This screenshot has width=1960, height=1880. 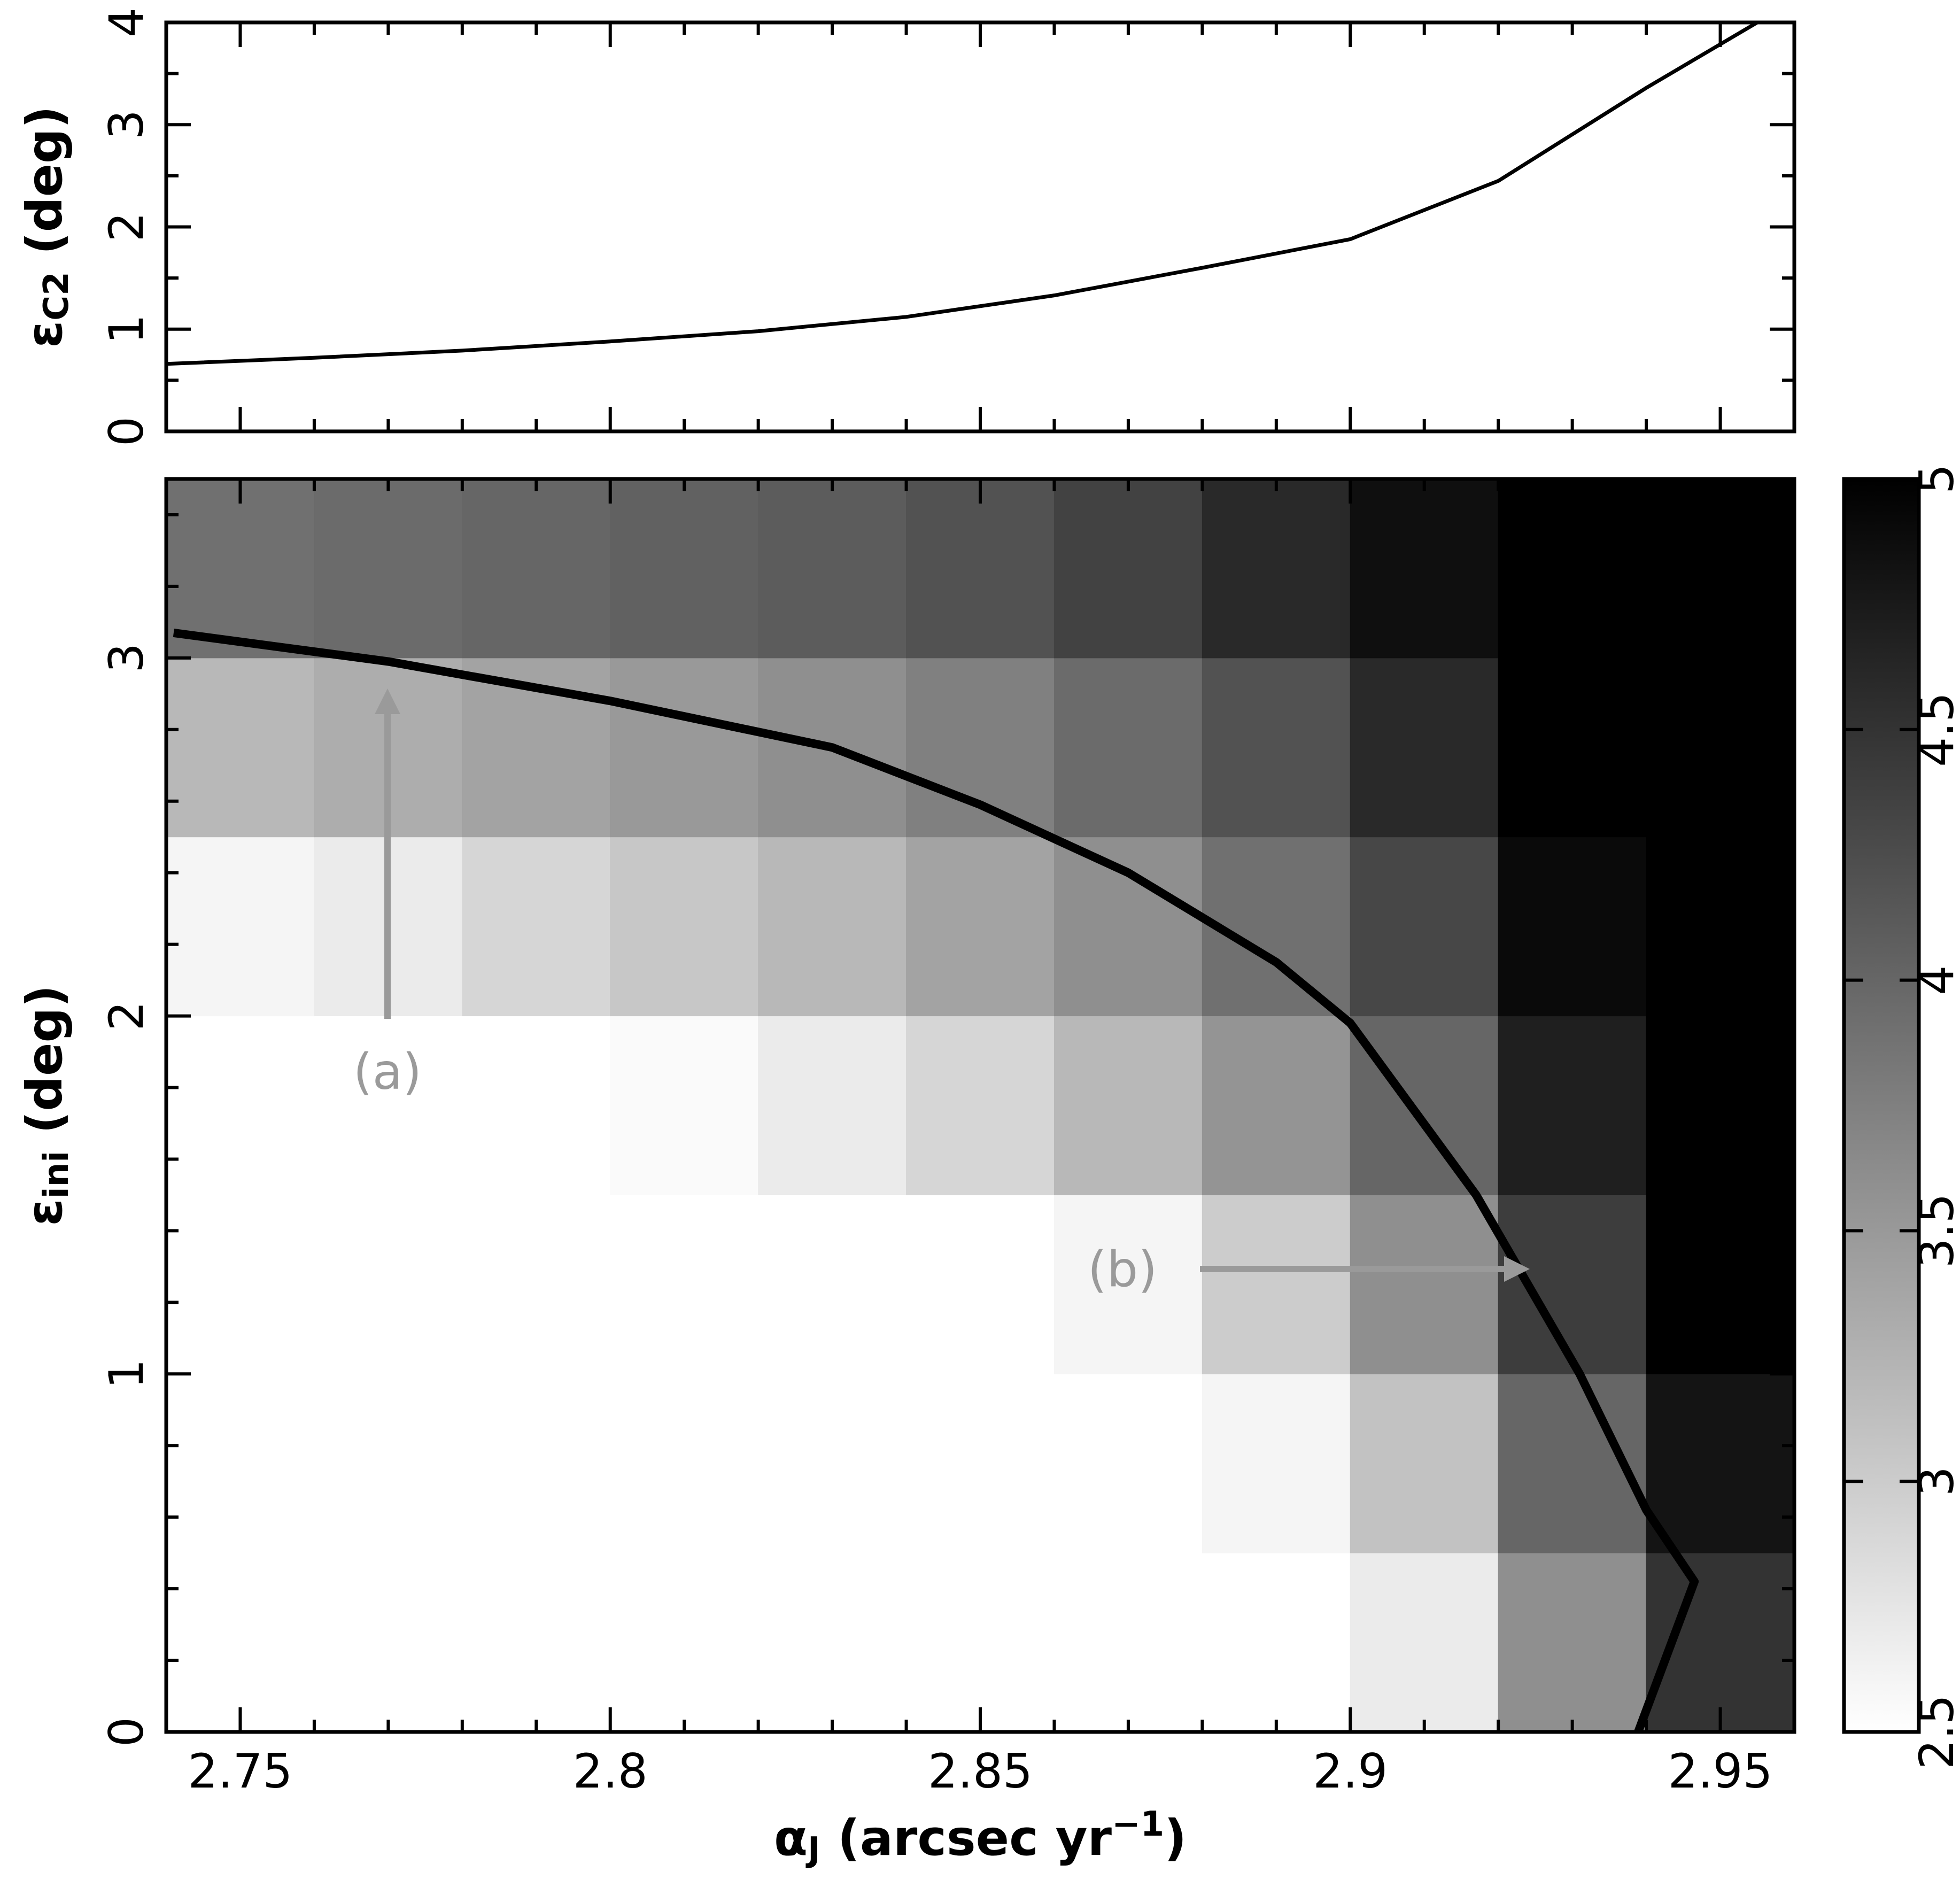 I want to click on x-tick-label: 2.8, so click(x=610, y=1771).